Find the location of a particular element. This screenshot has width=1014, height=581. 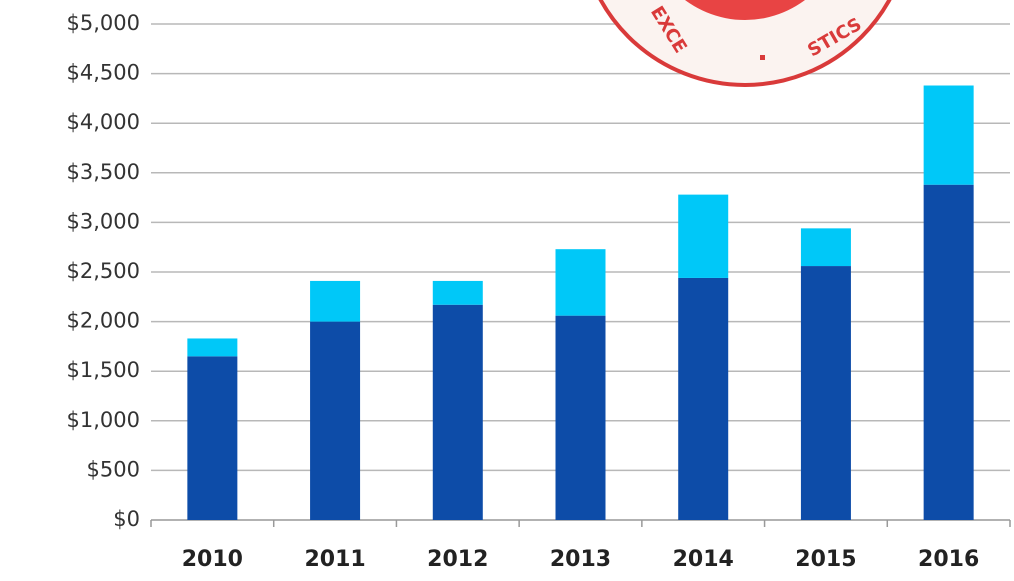

x-tick-label: 2010 is located at coordinates (212, 559).